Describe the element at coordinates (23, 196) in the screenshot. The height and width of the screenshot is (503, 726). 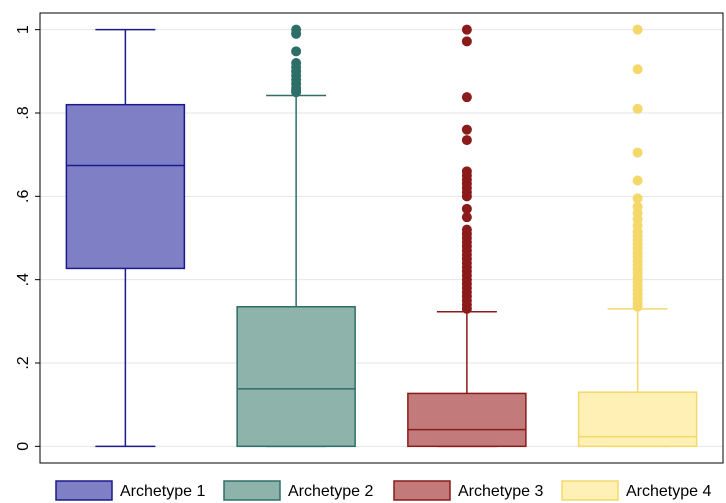
I see `y-tick-label: .6` at that location.